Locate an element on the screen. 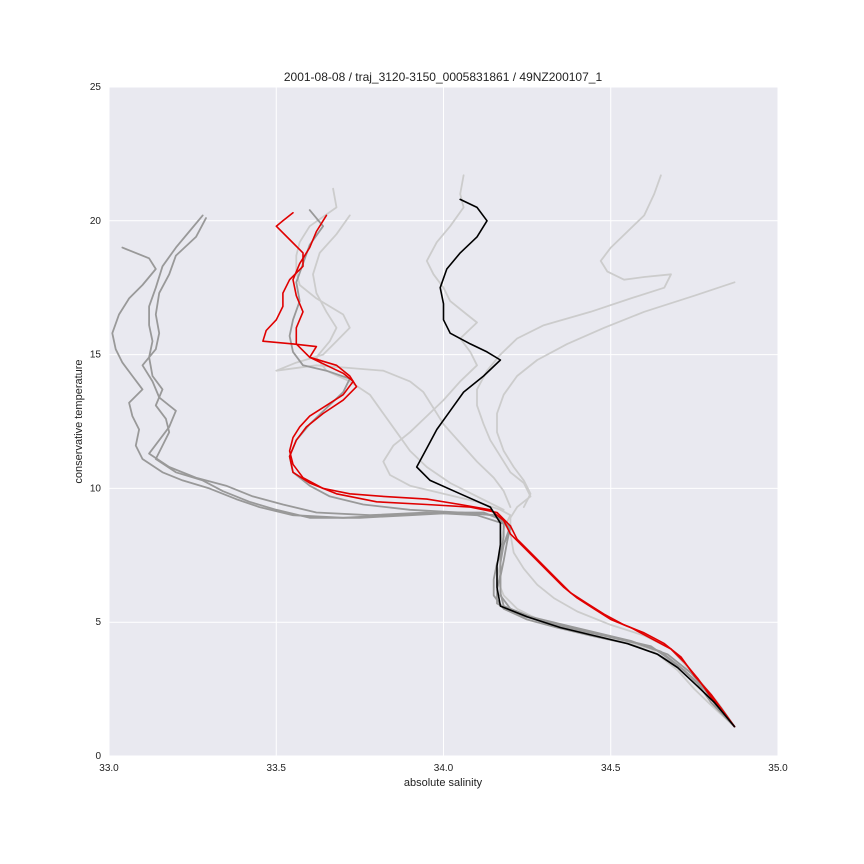 Image resolution: width=864 pixels, height=864 pixels. y-tick-labels: 0 5 10 15 20 25 is located at coordinates (96, 422).